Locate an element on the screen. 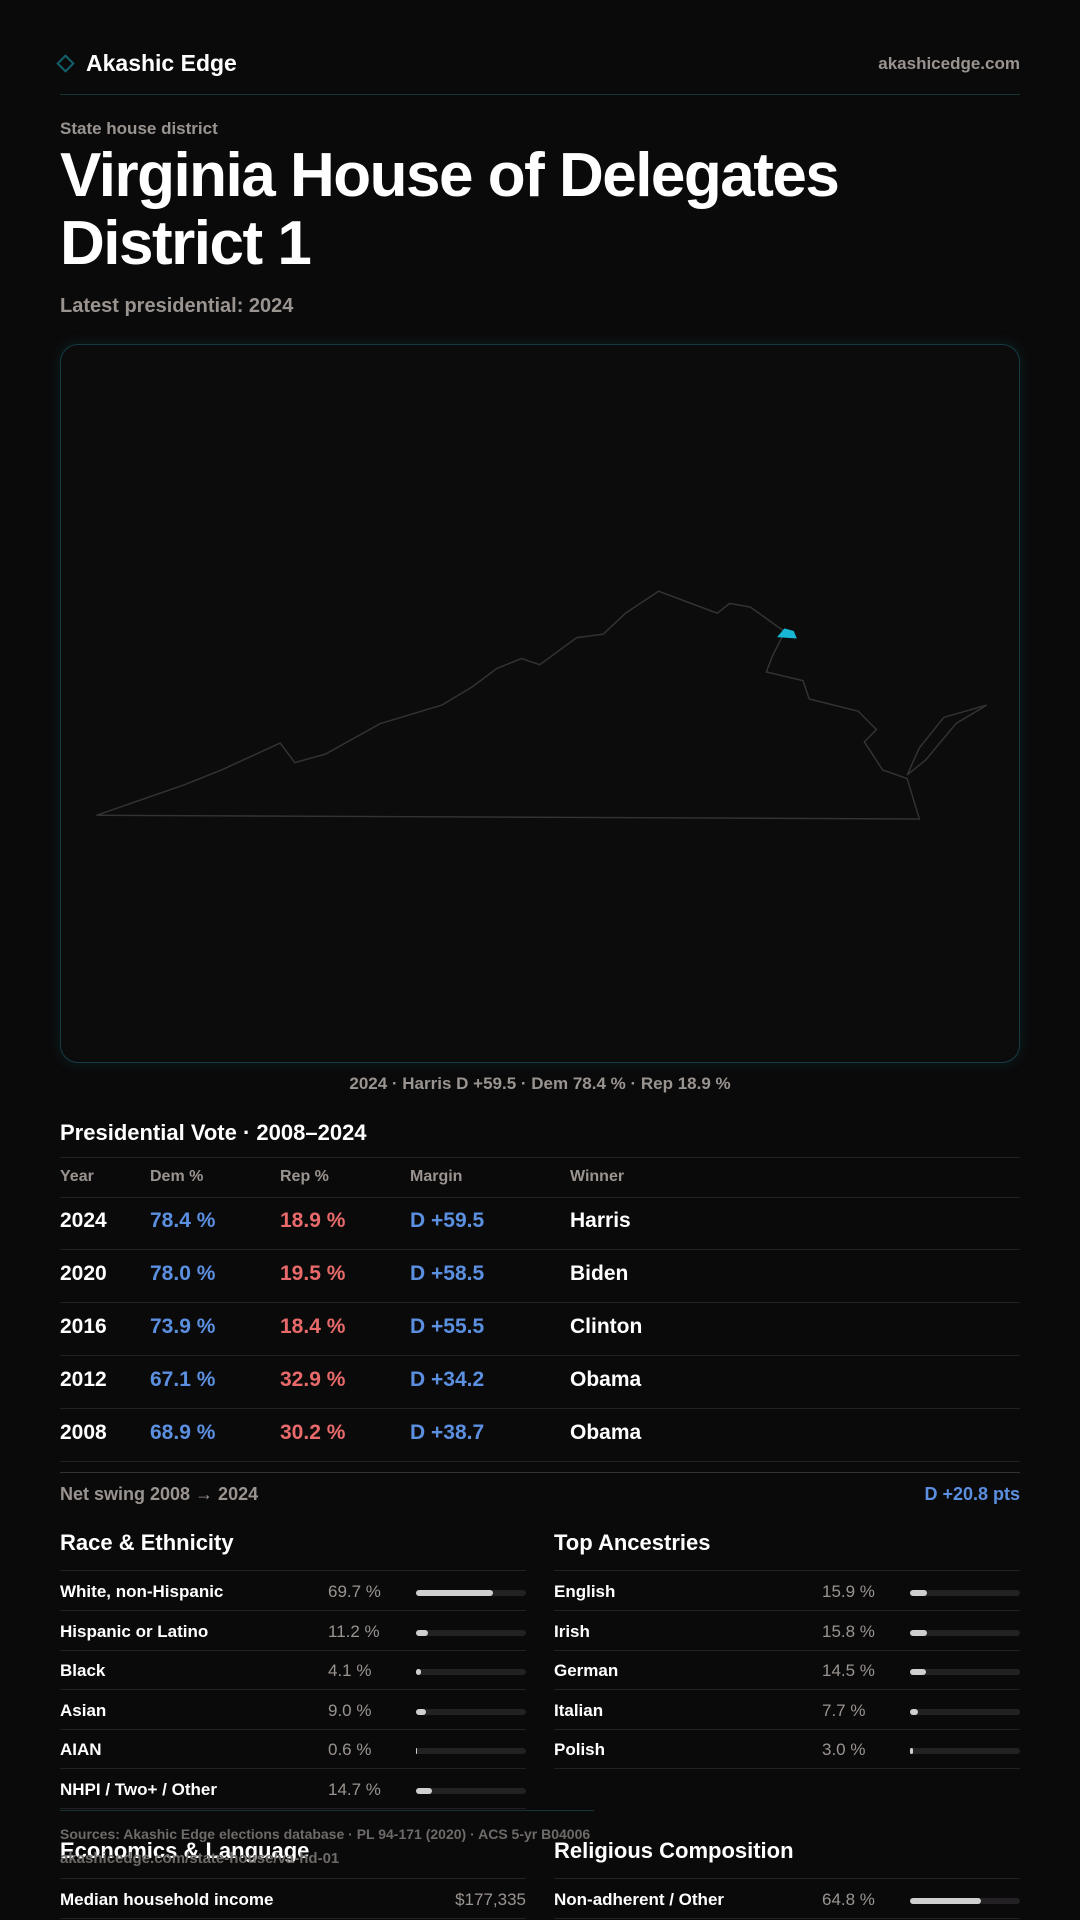  row-label: Non-adherent / Other is located at coordinates (639, 1899).